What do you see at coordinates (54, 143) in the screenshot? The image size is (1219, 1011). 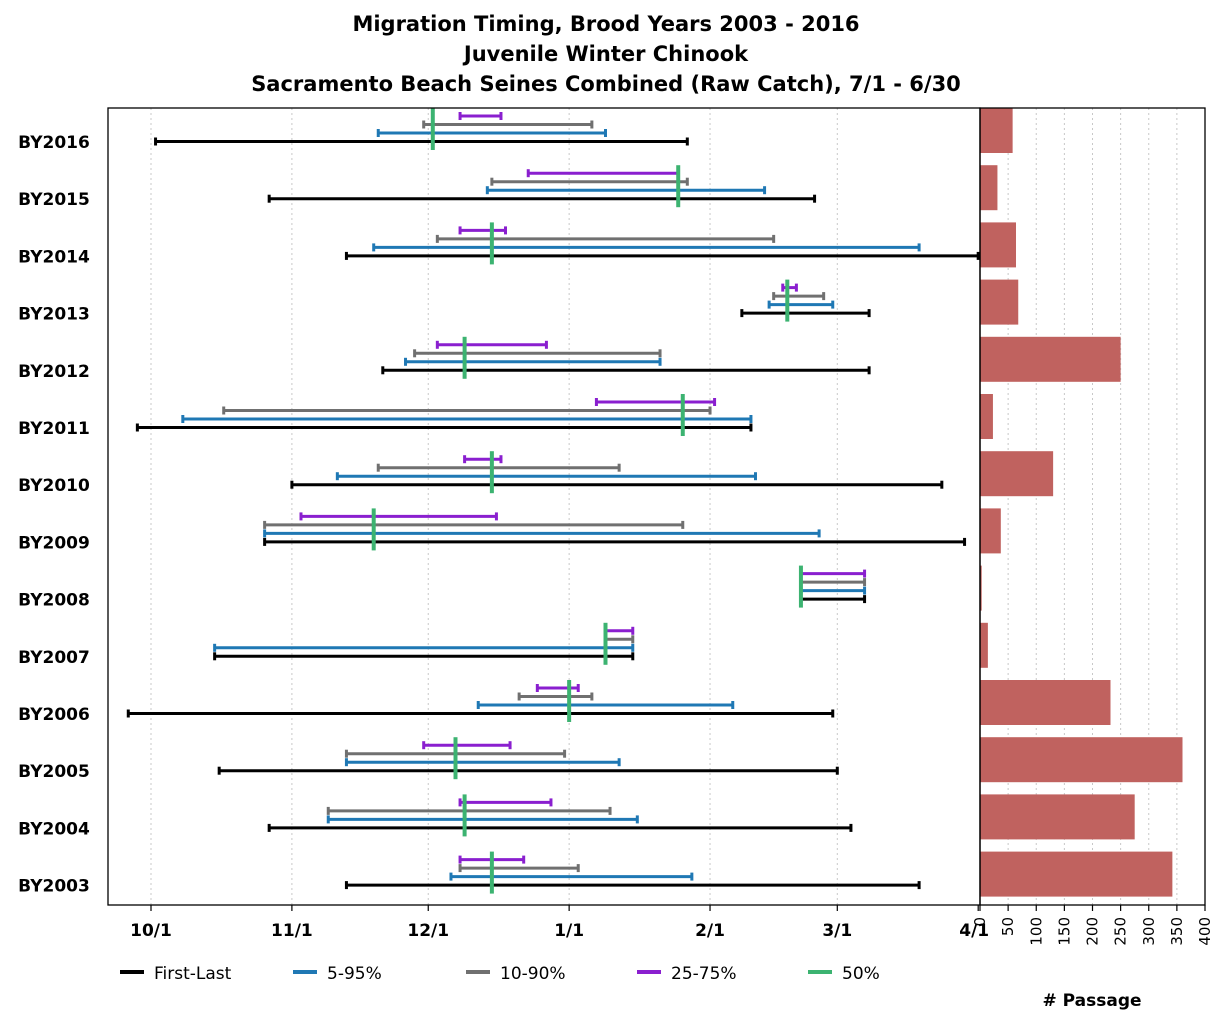 I see `row-label: BY2016` at bounding box center [54, 143].